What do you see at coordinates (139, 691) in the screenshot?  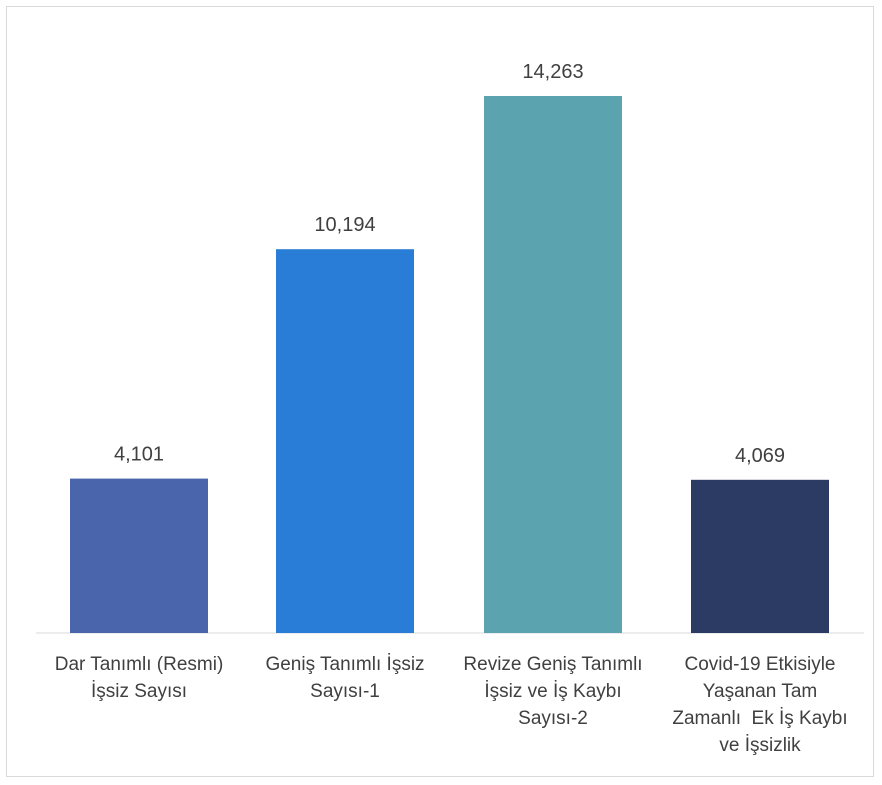 I see `category-label-line: İşsiz Sayısı` at bounding box center [139, 691].